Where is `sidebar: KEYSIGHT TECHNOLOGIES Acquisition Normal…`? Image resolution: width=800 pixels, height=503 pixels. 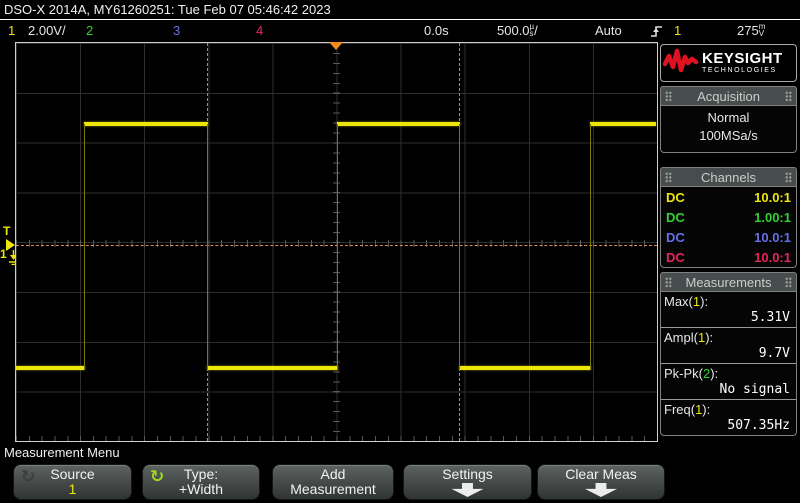
sidebar: KEYSIGHT TECHNOLOGIES Acquisition Normal… is located at coordinates (728, 244).